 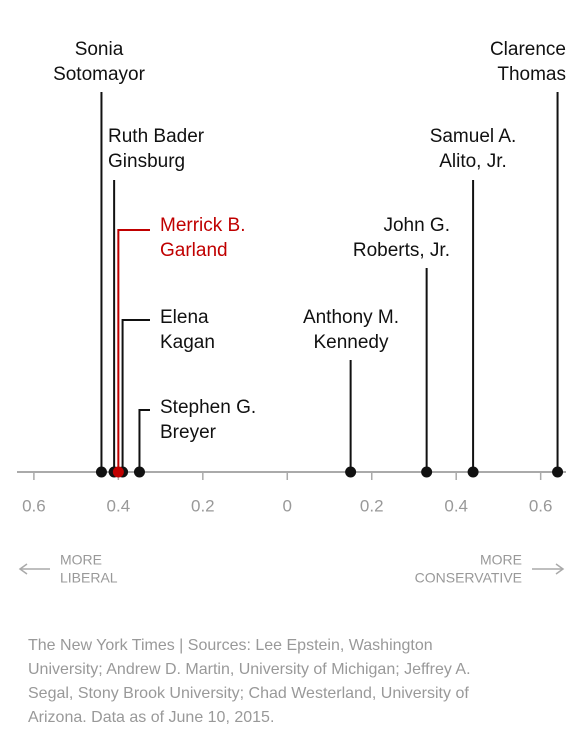 What do you see at coordinates (351, 342) in the screenshot?
I see `justice-name: Kennedy` at bounding box center [351, 342].